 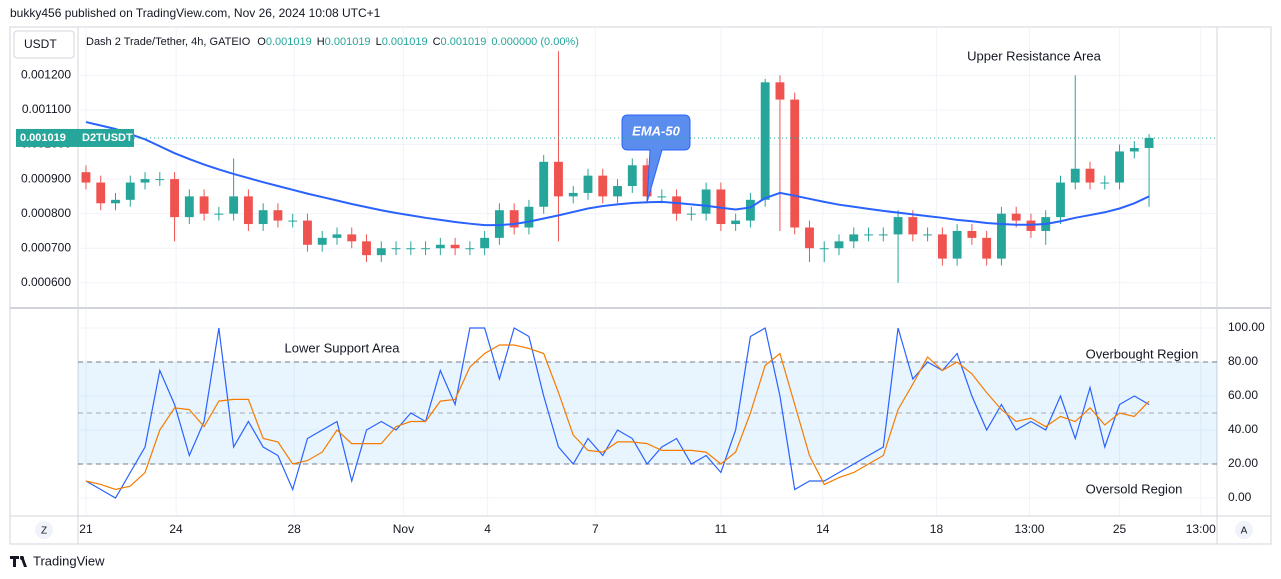 I want to click on brand-logo, so click(x=18, y=561).